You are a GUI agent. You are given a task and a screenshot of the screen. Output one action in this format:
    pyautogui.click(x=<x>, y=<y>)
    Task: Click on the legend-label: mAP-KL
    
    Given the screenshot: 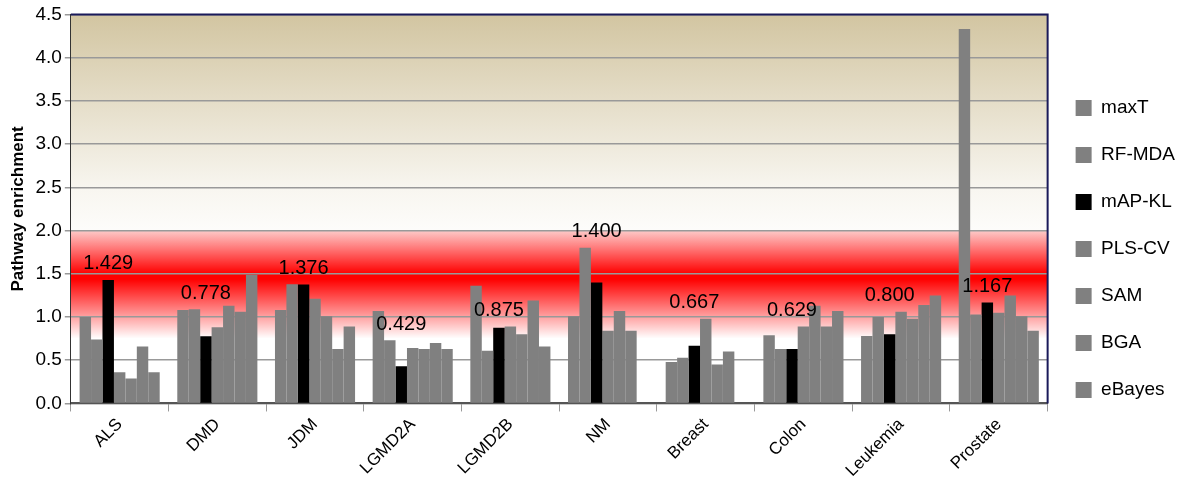 What is the action you would take?
    pyautogui.click(x=1136, y=201)
    